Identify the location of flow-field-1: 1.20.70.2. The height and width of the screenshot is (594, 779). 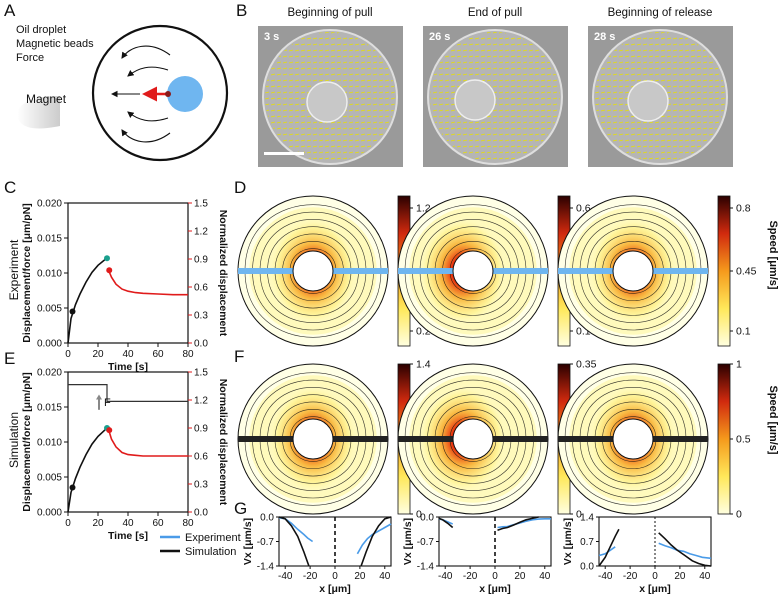
(334, 271).